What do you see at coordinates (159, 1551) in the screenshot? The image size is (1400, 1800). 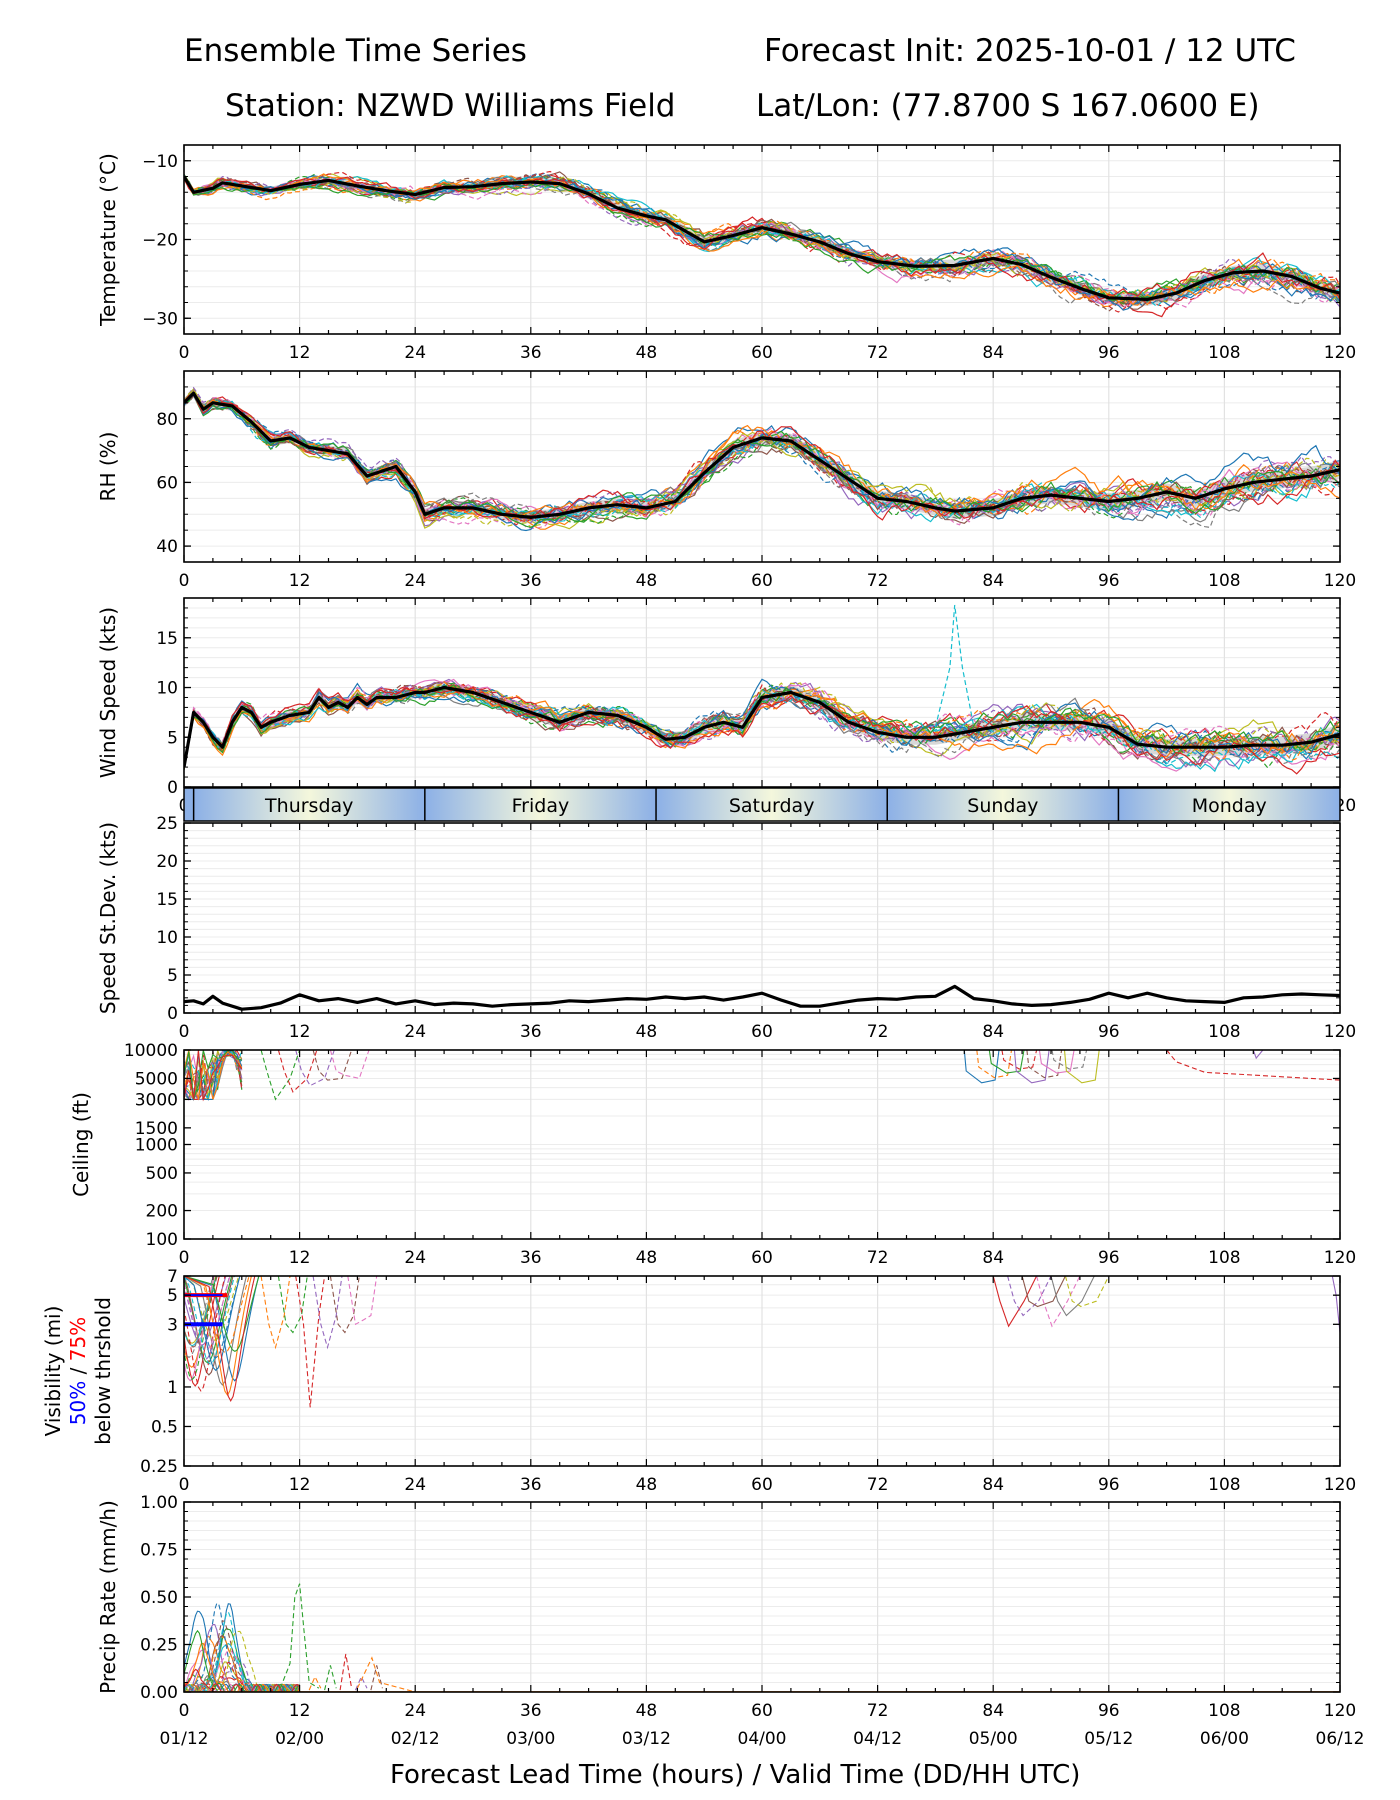 I see `y-tick-label: 0.75` at bounding box center [159, 1551].